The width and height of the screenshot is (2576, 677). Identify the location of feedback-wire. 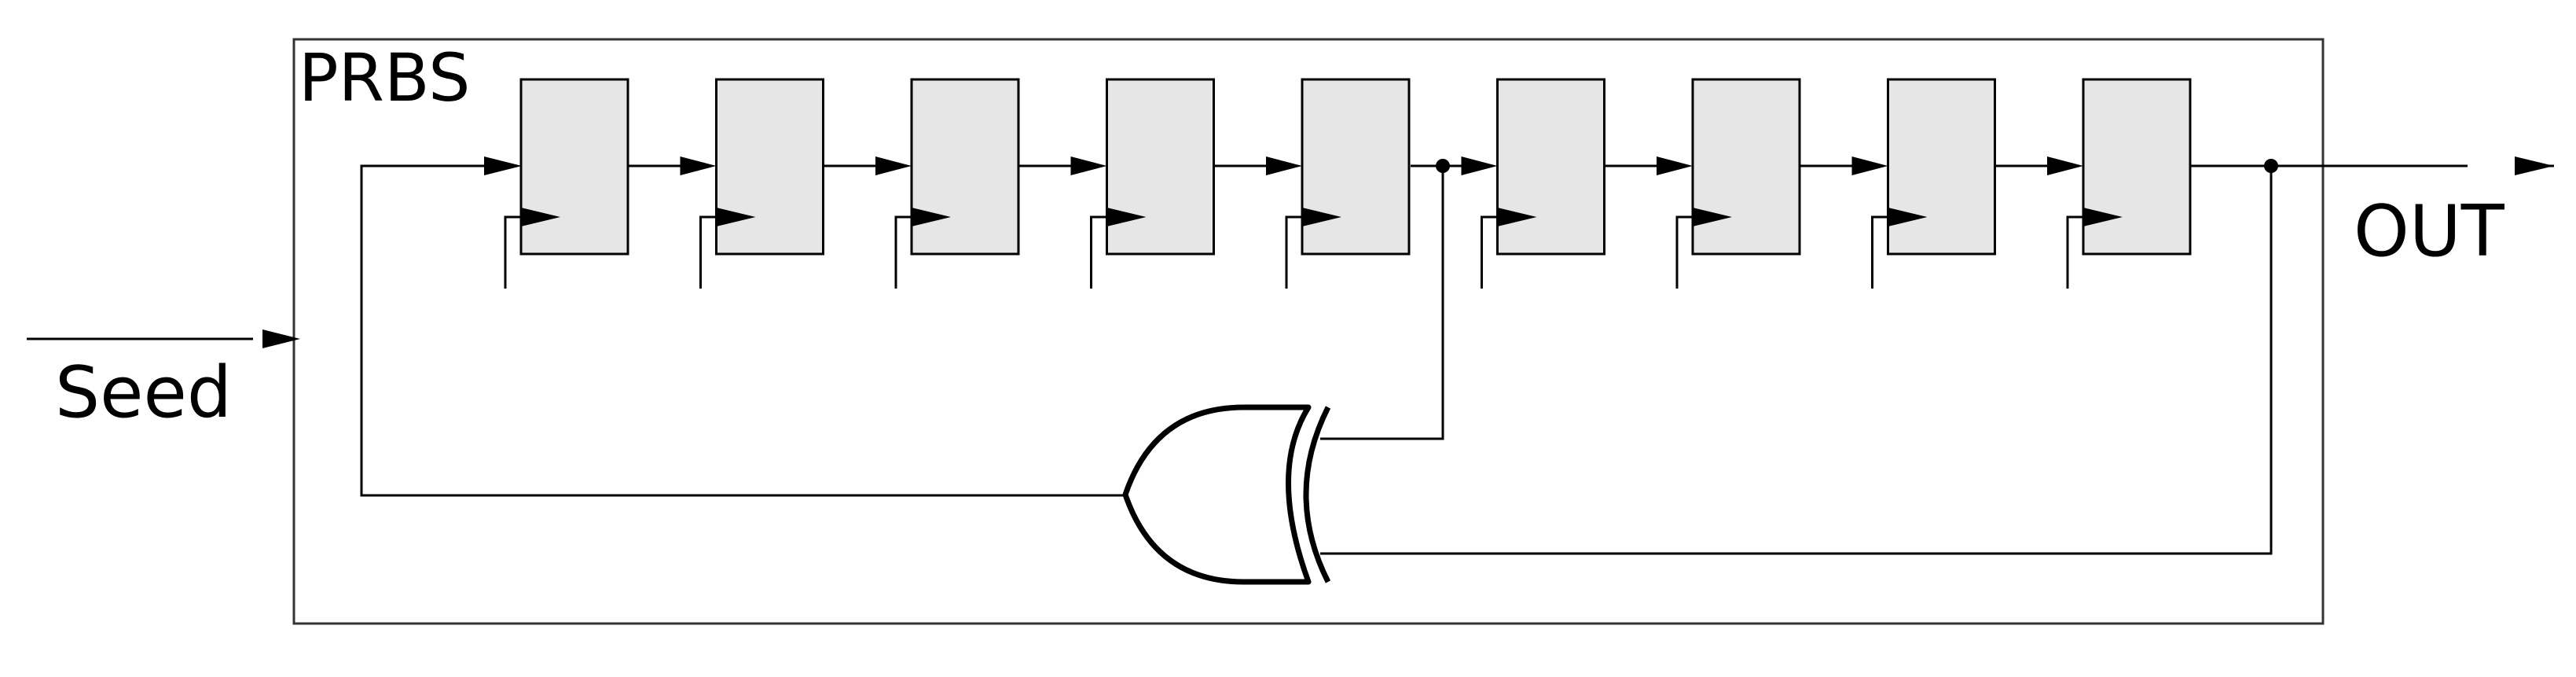
(722, 326).